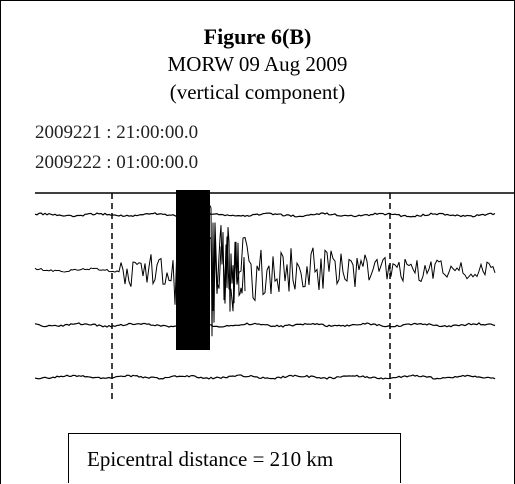  I want to click on start-time: 2009221 : 21:00:00.0, so click(117, 132).